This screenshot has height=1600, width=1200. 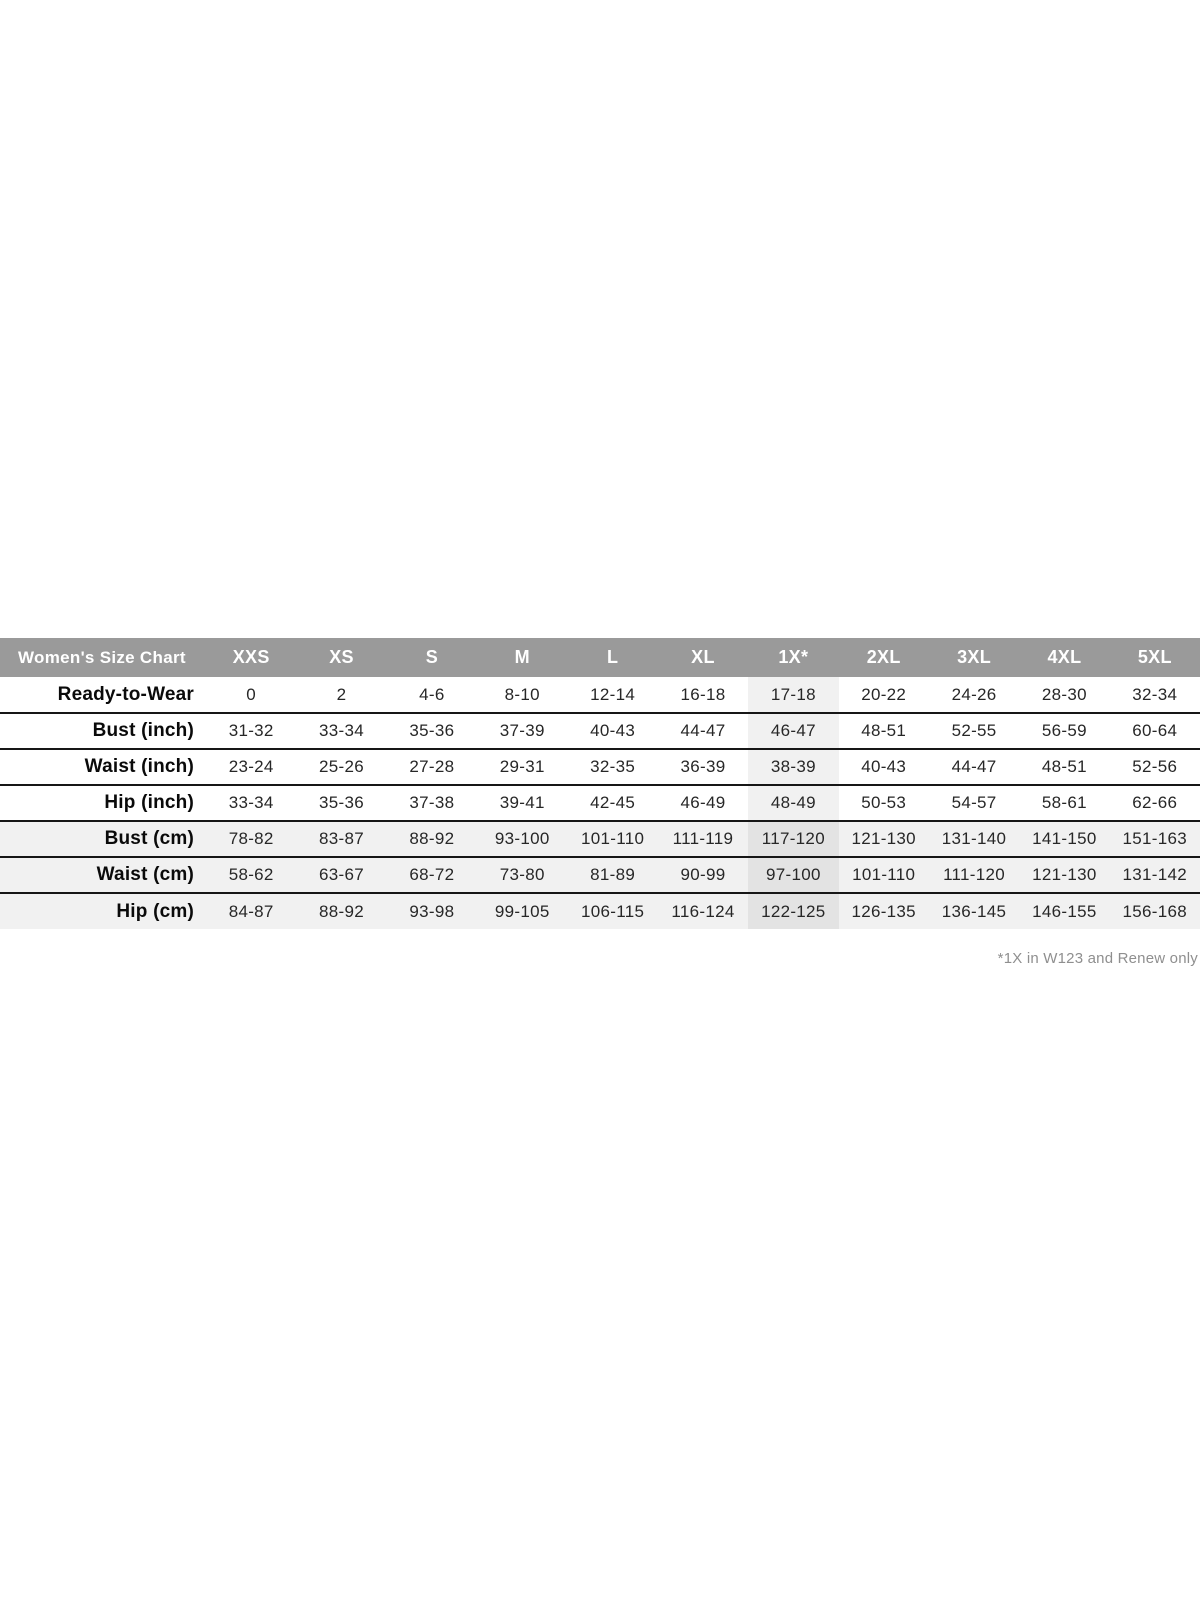 What do you see at coordinates (251, 874) in the screenshot?
I see `size-cell: 58-62` at bounding box center [251, 874].